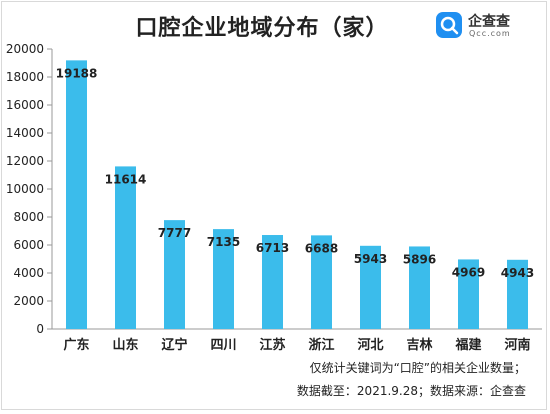 The width and height of the screenshot is (550, 414). What do you see at coordinates (489, 22) in the screenshot?
I see `logo-name: 企查查` at bounding box center [489, 22].